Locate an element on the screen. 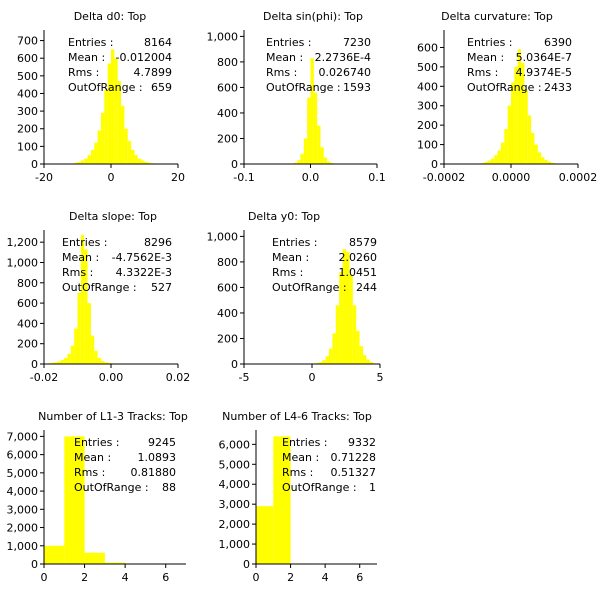  chart-title: Delta sin(phi): Top is located at coordinates (313, 16).